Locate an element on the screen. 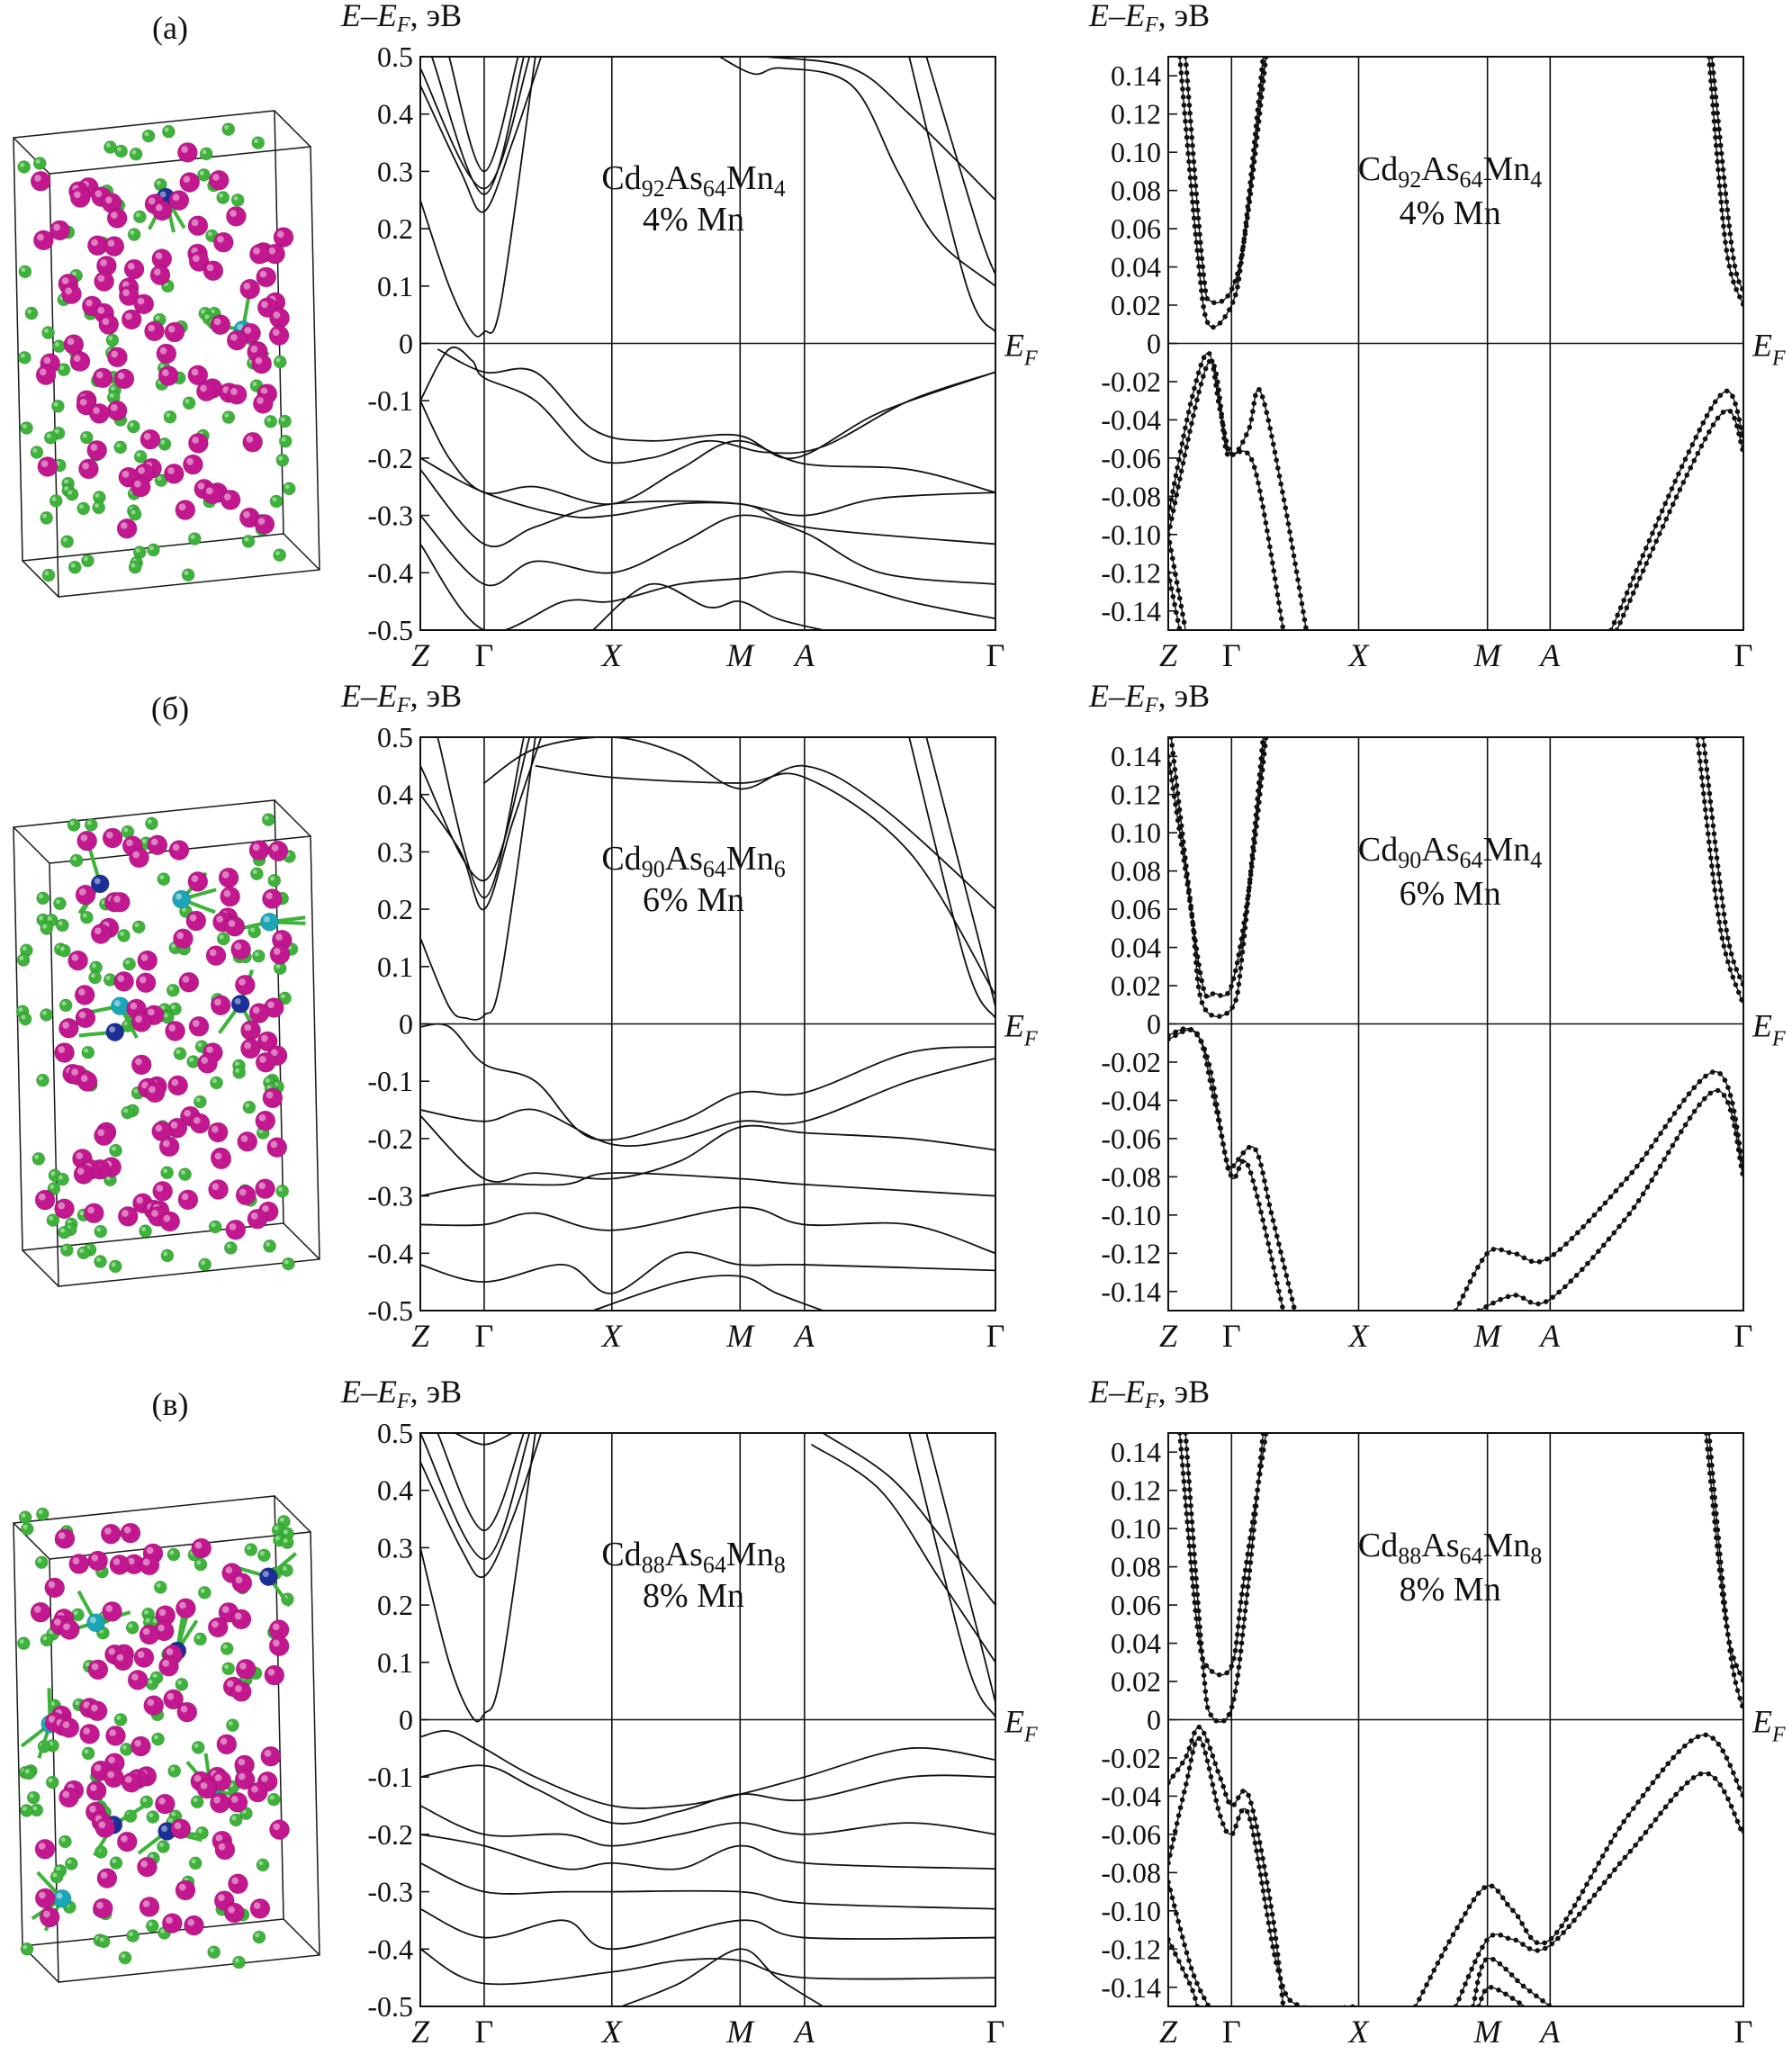 The width and height of the screenshot is (1792, 2055). y-tick-label: -0.08 is located at coordinates (1131, 496).